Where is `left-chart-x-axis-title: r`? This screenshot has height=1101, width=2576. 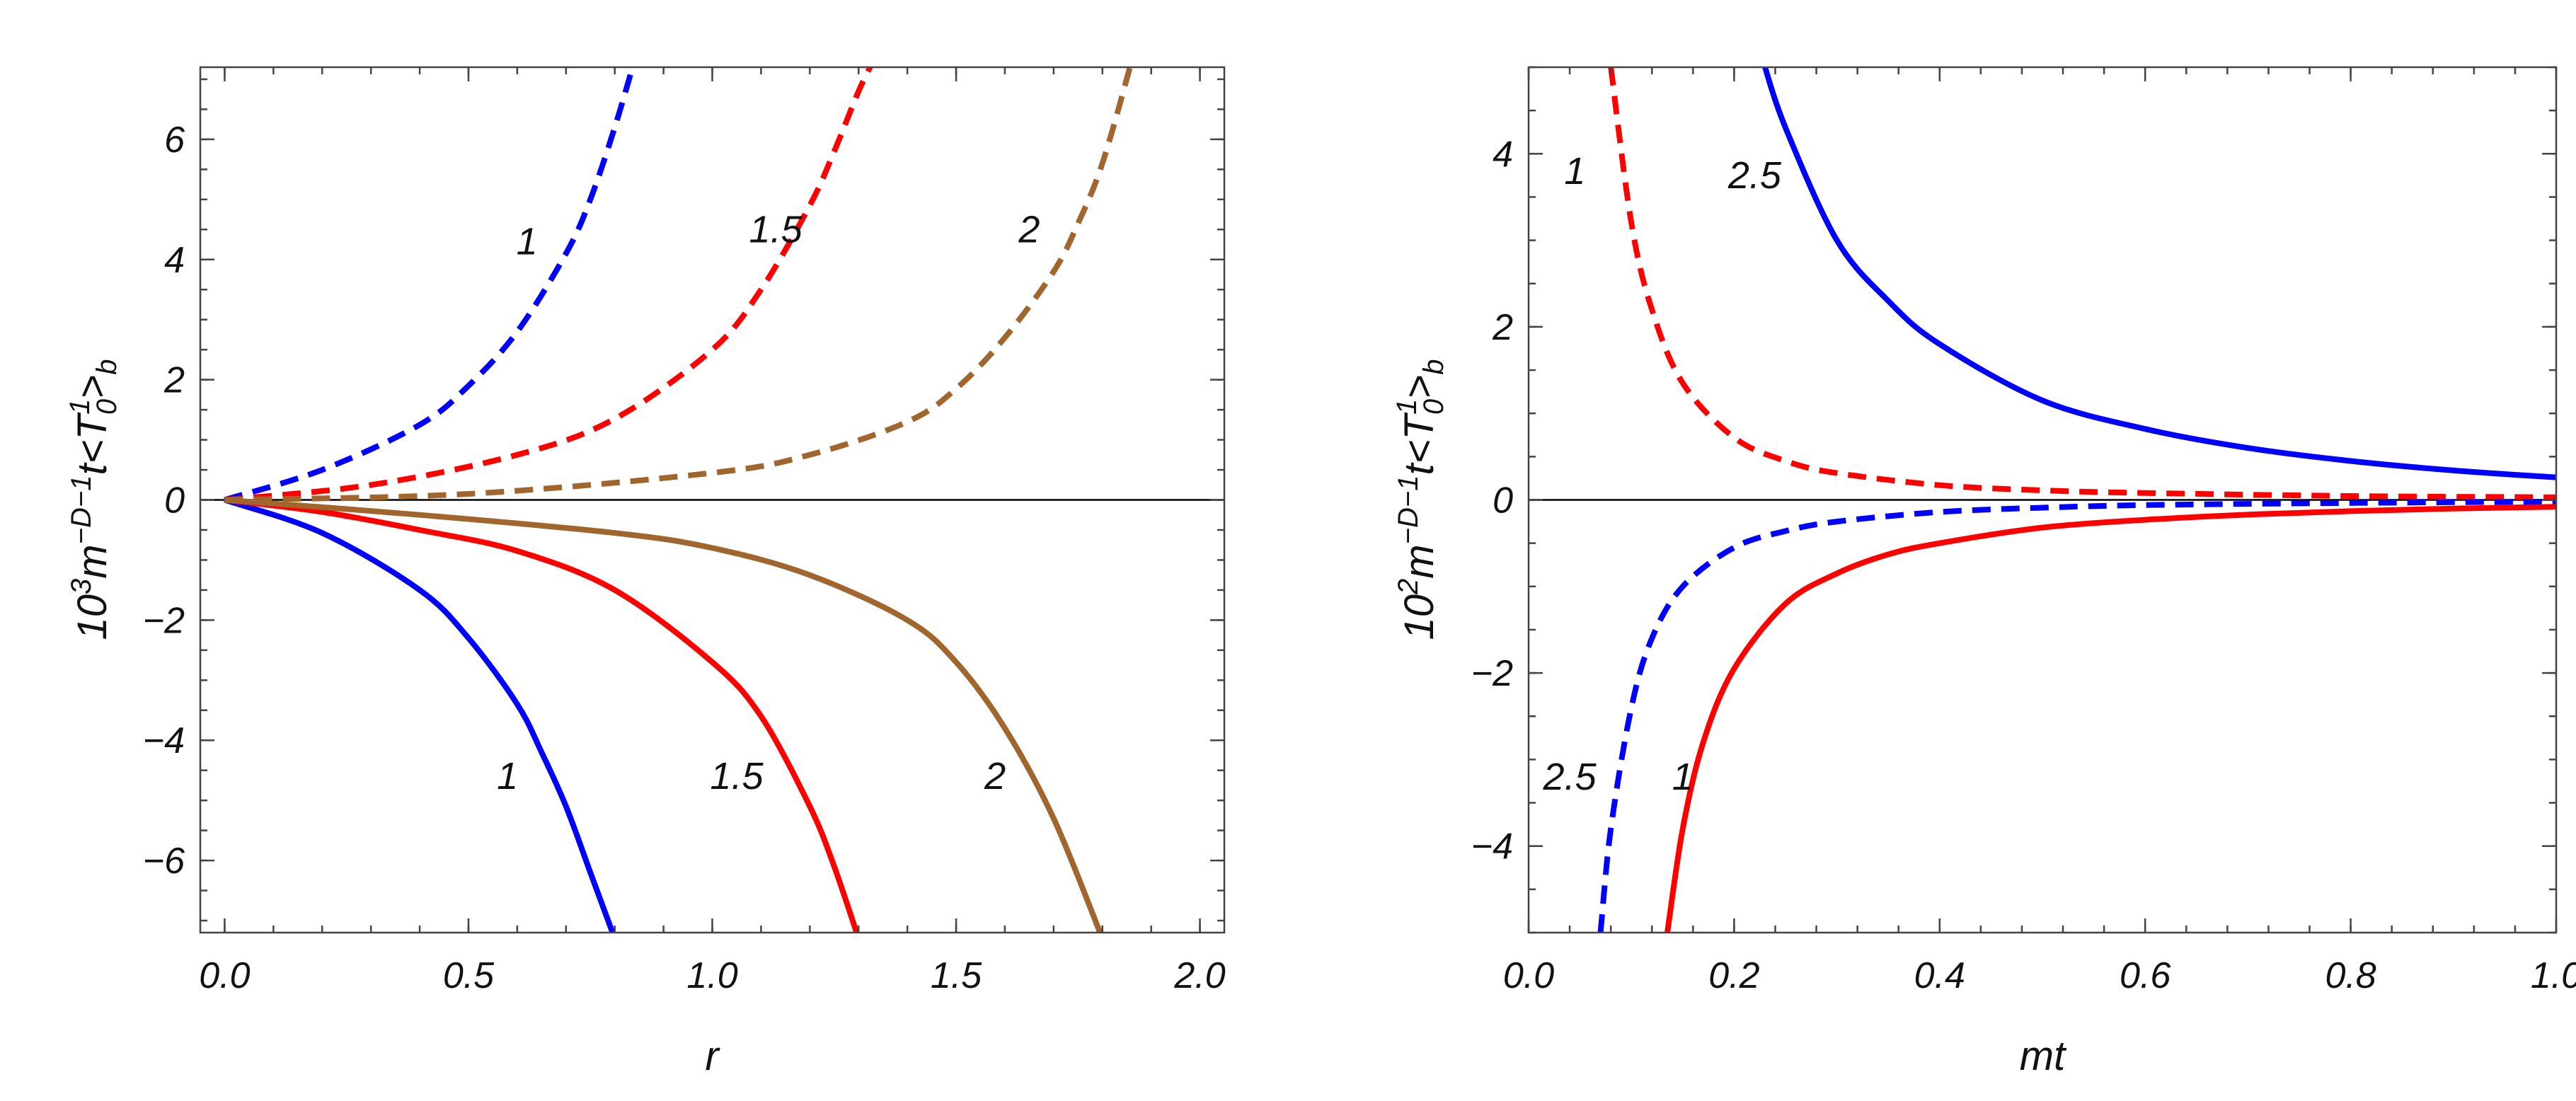
left-chart-x-axis-title: r is located at coordinates (713, 1056).